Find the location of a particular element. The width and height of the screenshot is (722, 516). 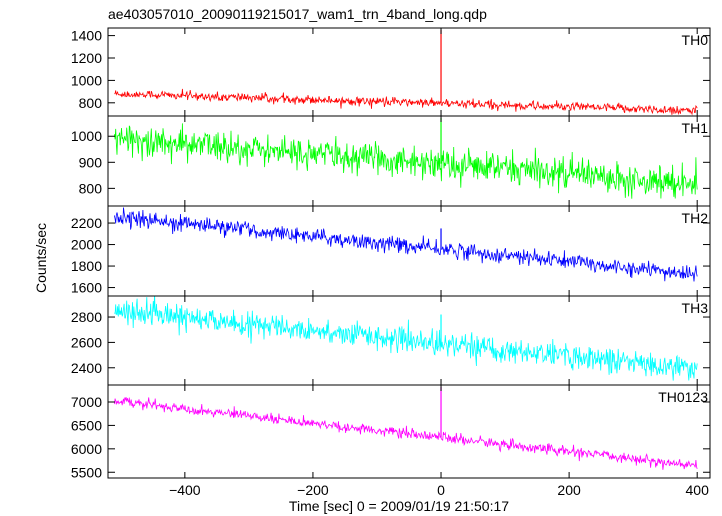

series-line-th3 is located at coordinates (406, 338).